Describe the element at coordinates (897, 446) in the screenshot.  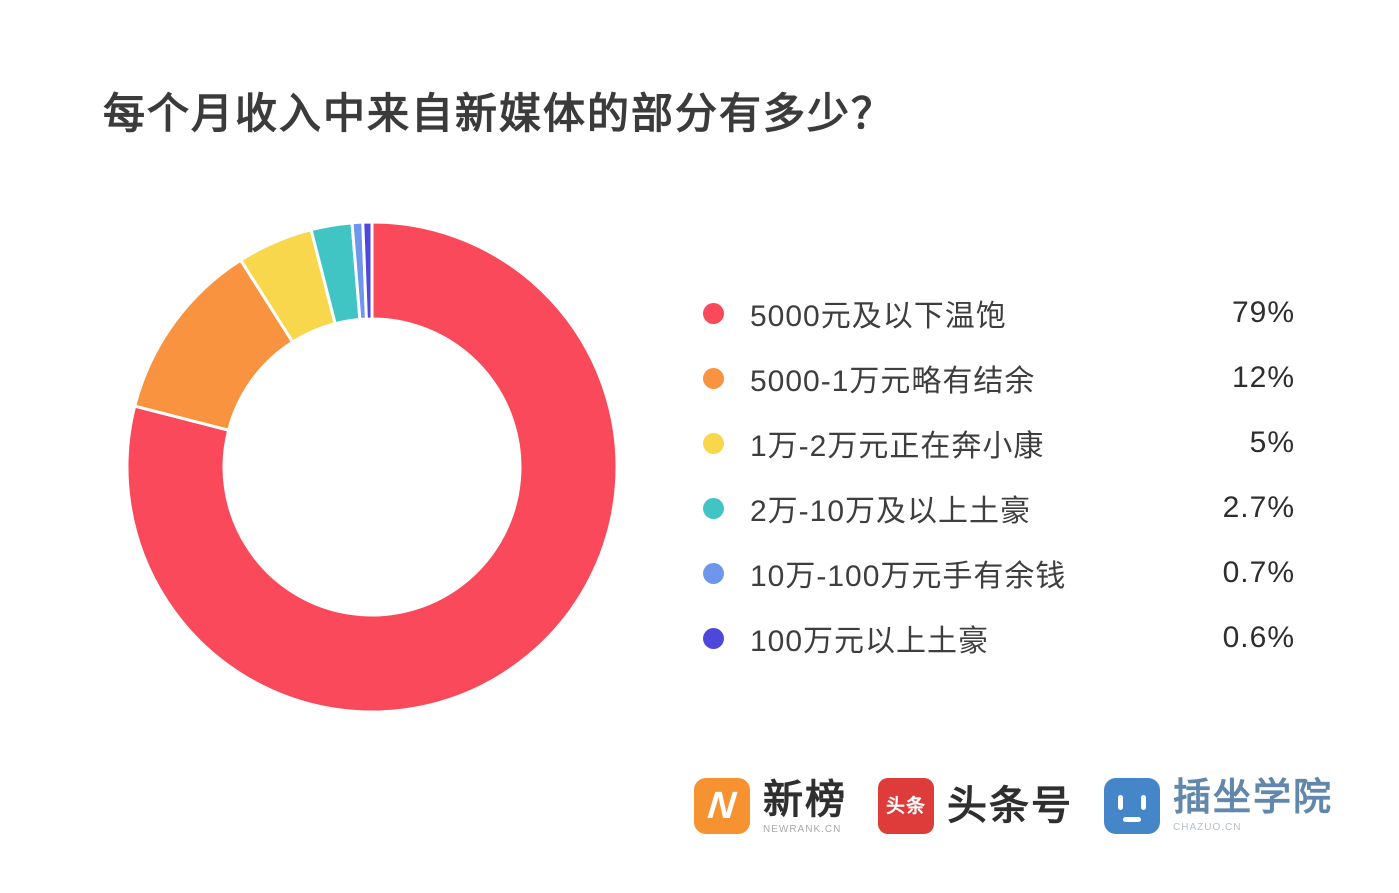
I see `legend-label: 1万-2万元正在奔小康` at that location.